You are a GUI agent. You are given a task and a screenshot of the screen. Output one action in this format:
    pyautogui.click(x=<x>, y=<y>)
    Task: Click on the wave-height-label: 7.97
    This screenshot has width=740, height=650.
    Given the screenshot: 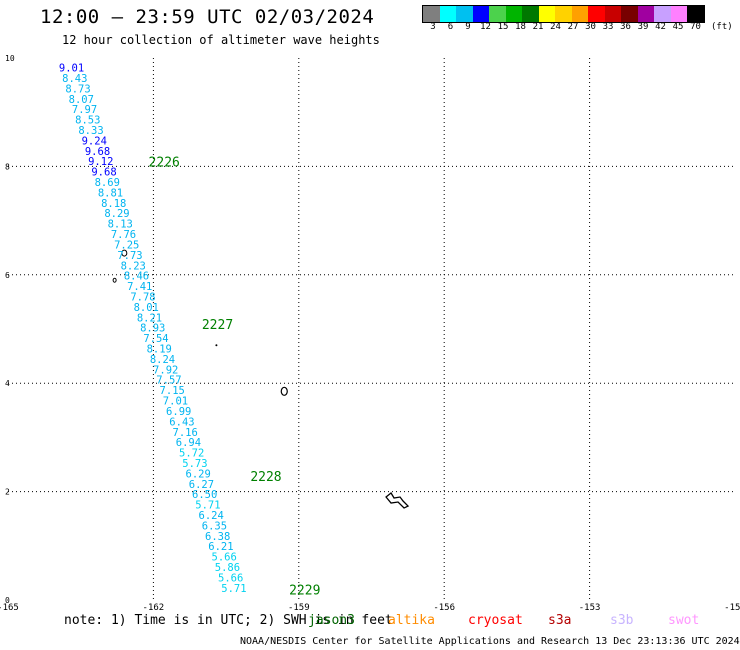 What is the action you would take?
    pyautogui.click(x=84, y=110)
    